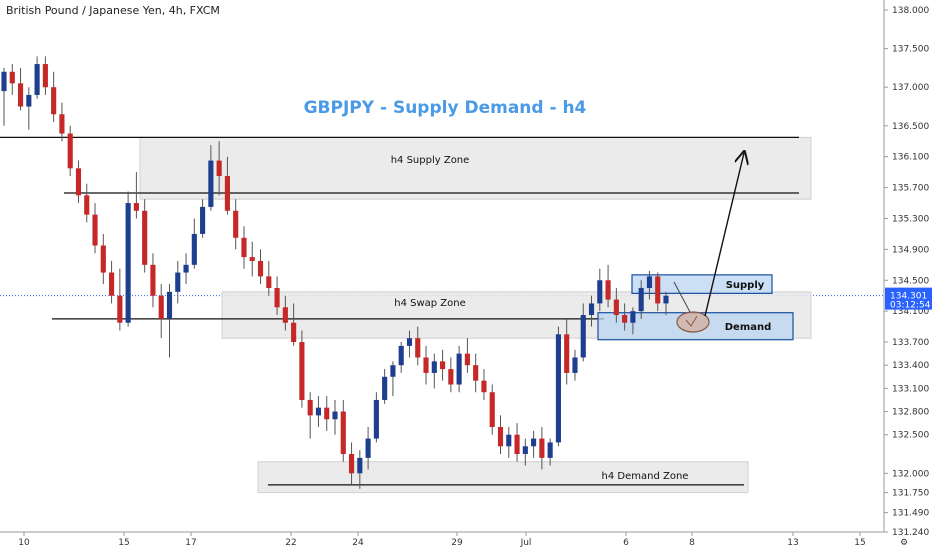 This screenshot has width=932, height=550. I want to click on time-tick-label-1: 10, so click(24, 543).